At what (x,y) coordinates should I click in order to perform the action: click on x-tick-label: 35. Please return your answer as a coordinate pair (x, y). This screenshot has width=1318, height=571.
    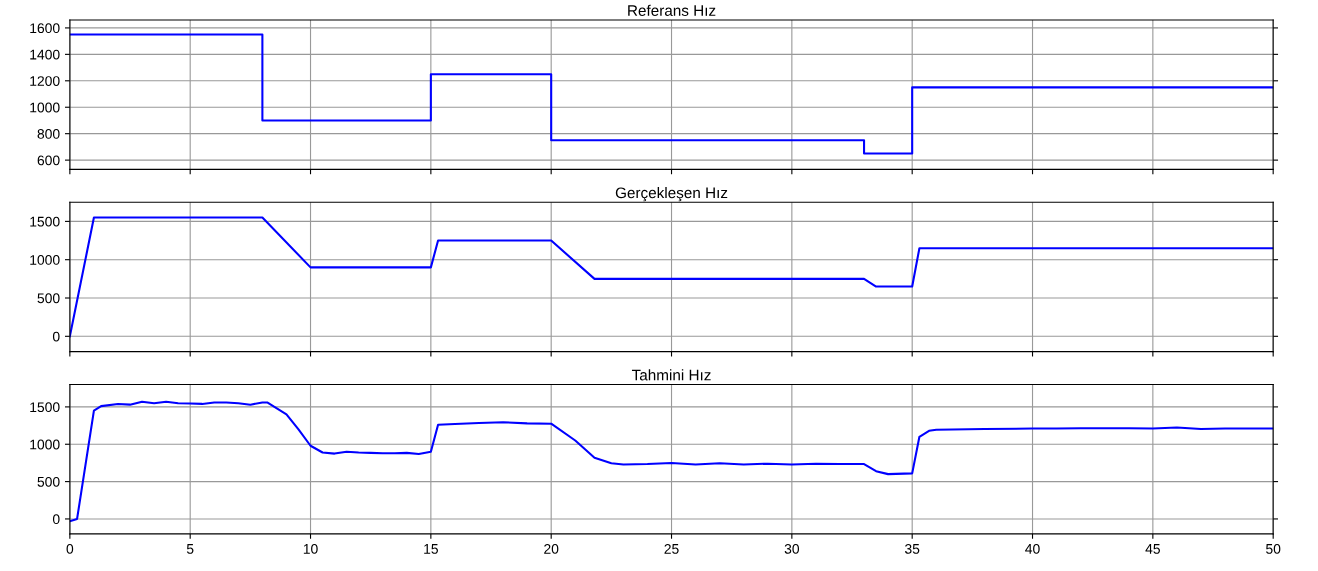
    Looking at the image, I should click on (912, 548).